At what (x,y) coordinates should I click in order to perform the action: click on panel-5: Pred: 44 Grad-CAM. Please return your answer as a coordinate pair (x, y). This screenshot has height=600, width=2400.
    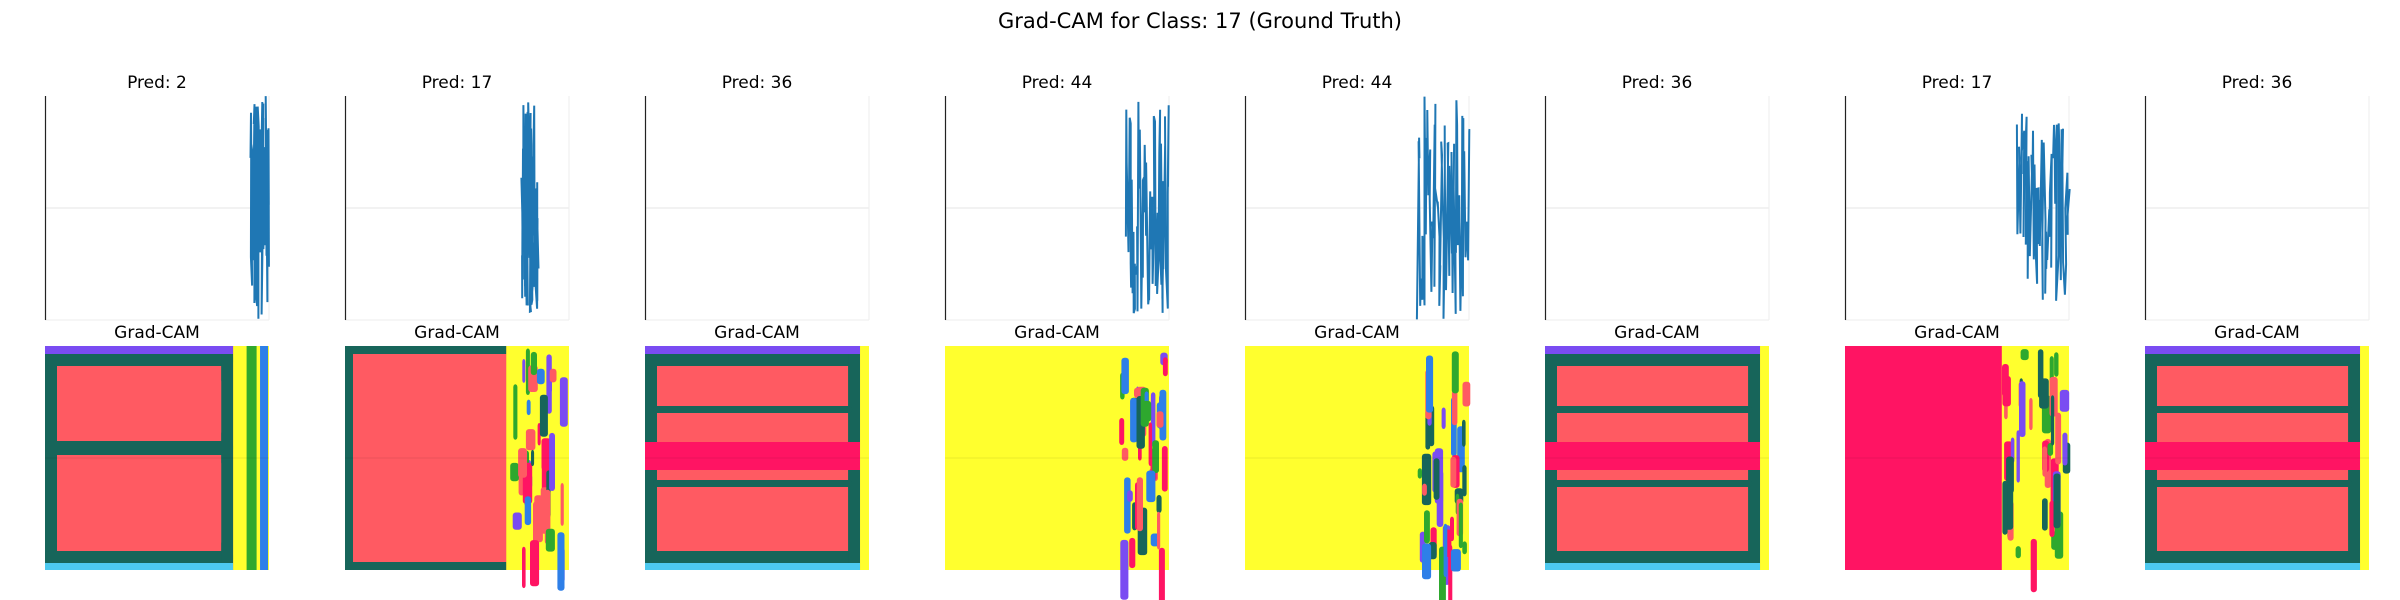
    Looking at the image, I should click on (1357, 336).